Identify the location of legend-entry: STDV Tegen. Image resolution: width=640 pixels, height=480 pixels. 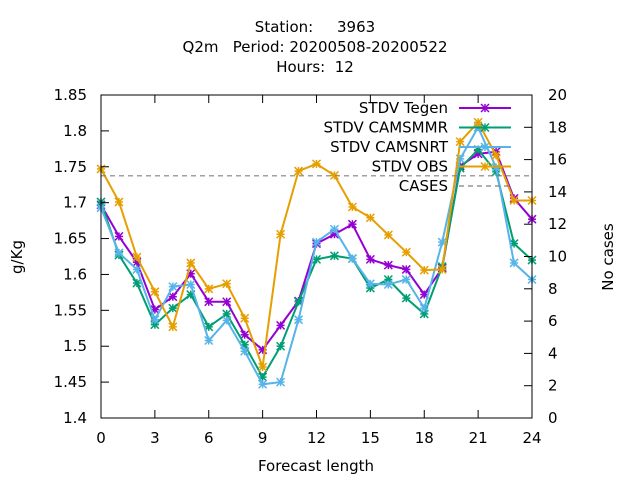
(435, 108).